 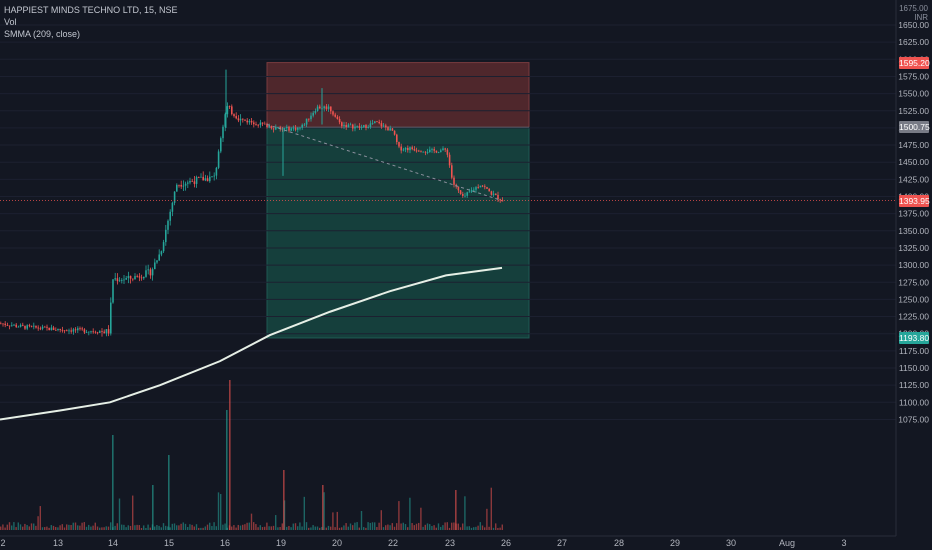 I want to click on time-axis: 2 13 14 15 16 19 20 22 23 26 27 28 29 30 Aug 3, so click(x=448, y=541).